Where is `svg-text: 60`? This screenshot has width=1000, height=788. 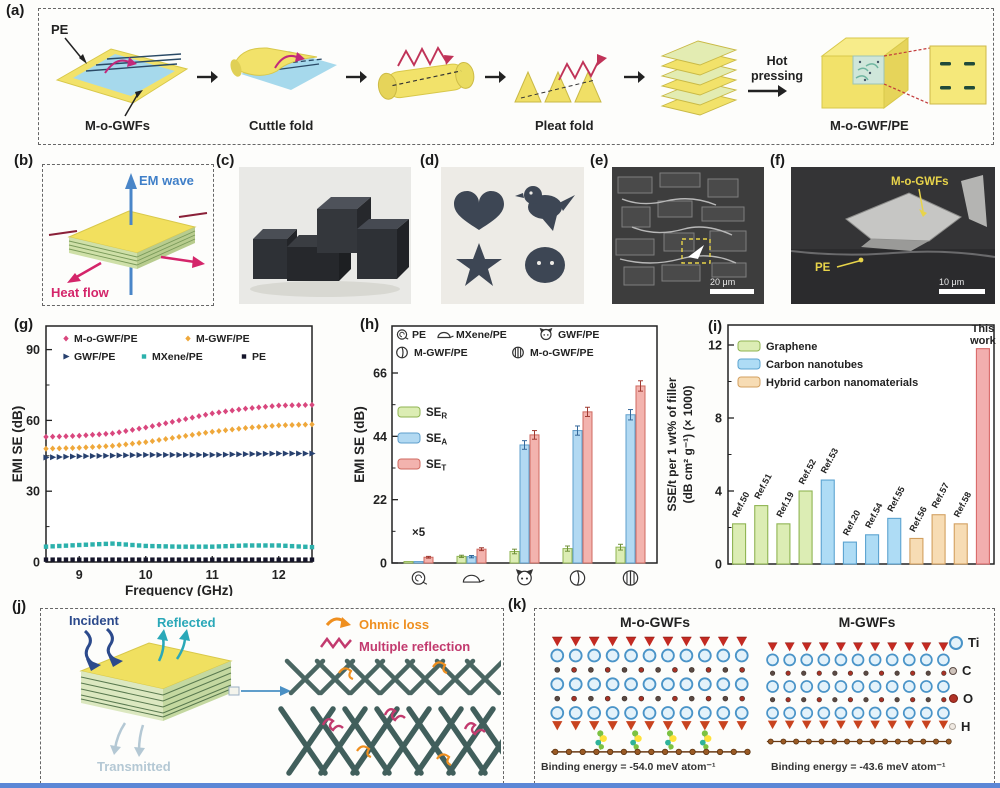 svg-text: 60 is located at coordinates (33, 421).